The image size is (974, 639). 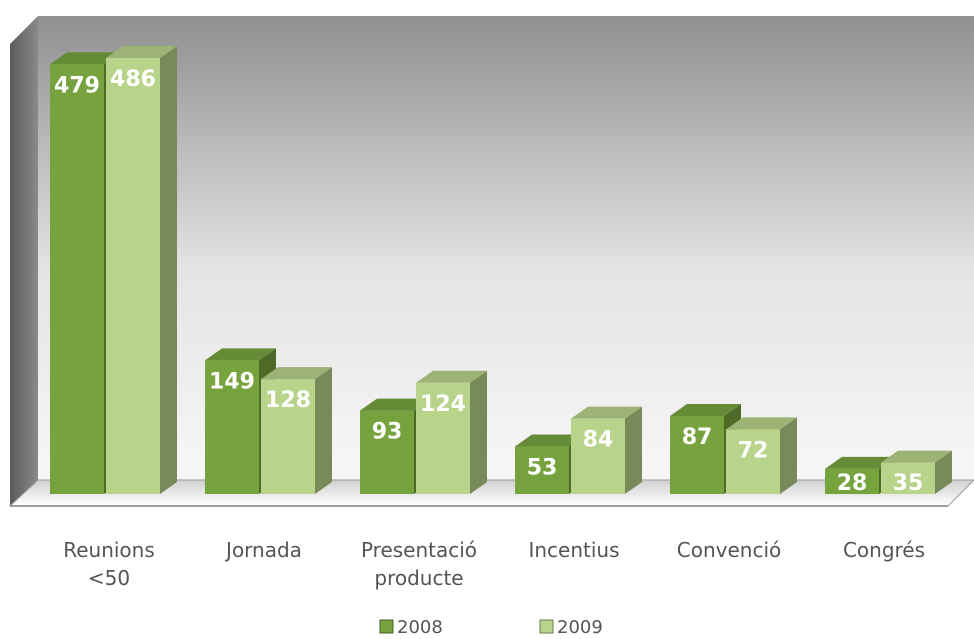 I want to click on data-label: 486, so click(x=133, y=79).